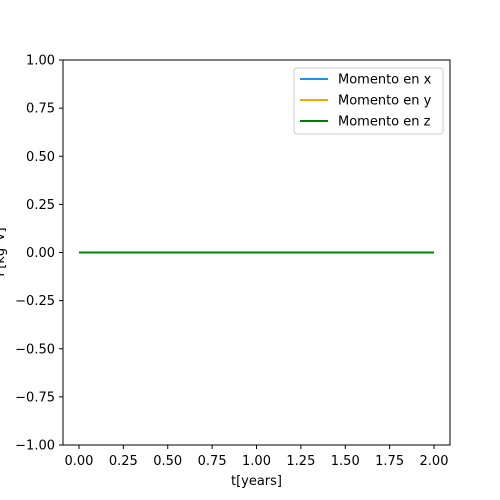 The width and height of the screenshot is (500, 500). I want to click on y-tick-label: 0.75, so click(40, 109).